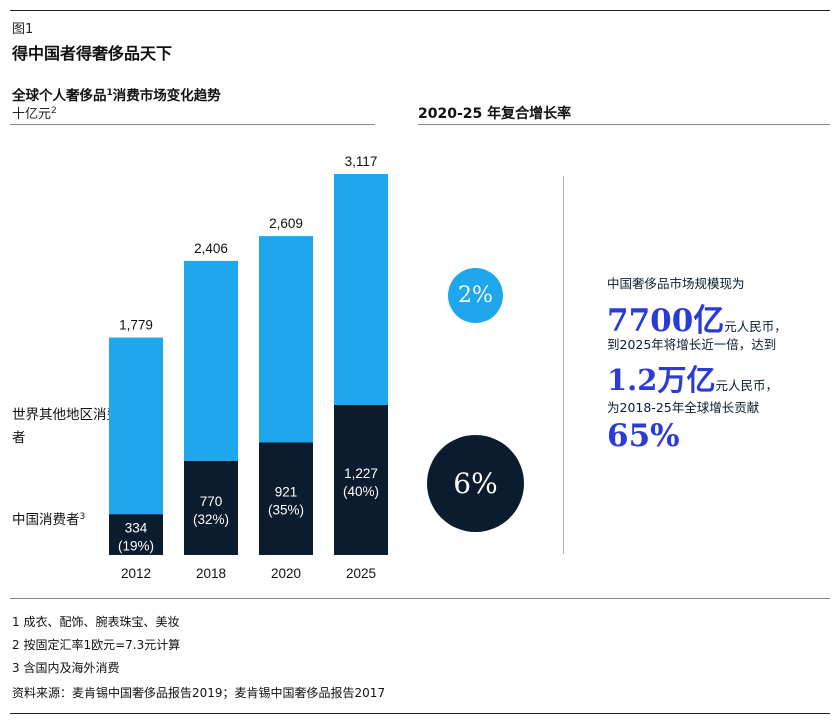 Image resolution: width=836 pixels, height=724 pixels. What do you see at coordinates (136, 325) in the screenshot?
I see `total-label-2012: 1,779` at bounding box center [136, 325].